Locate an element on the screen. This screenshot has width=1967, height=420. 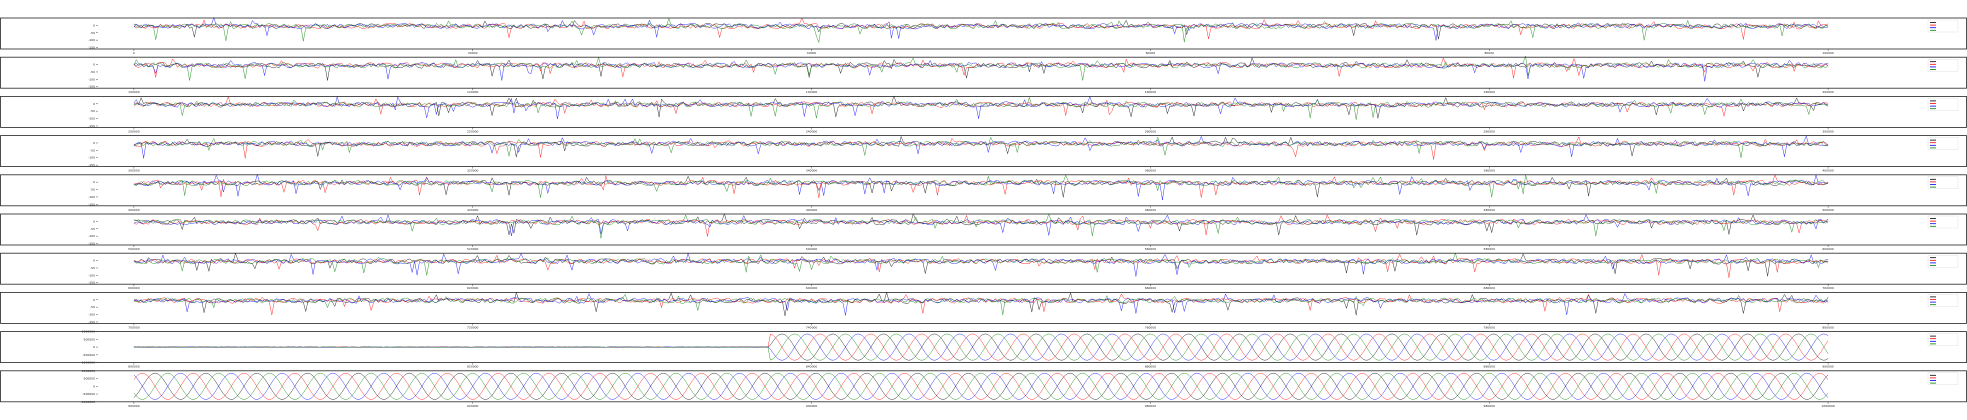
panel-10-ytick-label-2: 0 is located at coordinates (94, 386).